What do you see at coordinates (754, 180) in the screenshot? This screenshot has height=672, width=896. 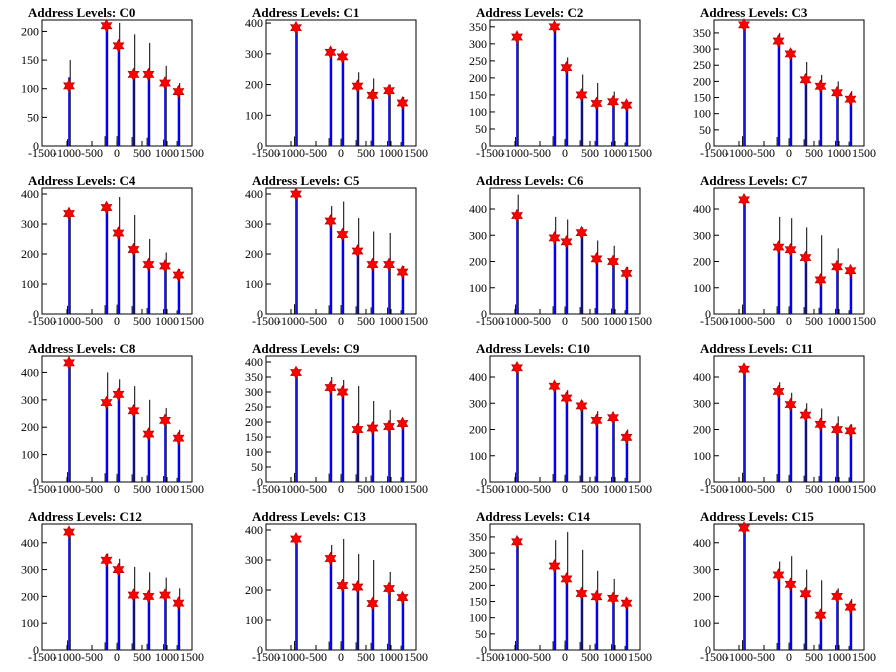 I see `chart-title: Address Levels: C7` at bounding box center [754, 180].